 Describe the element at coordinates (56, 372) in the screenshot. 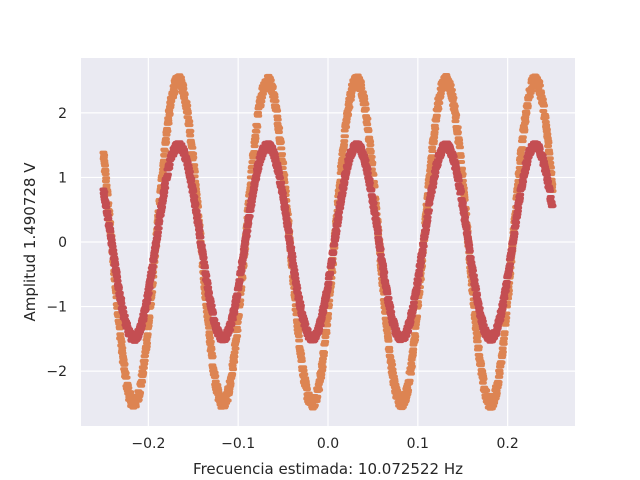

I see `y-tick-label: −2` at that location.